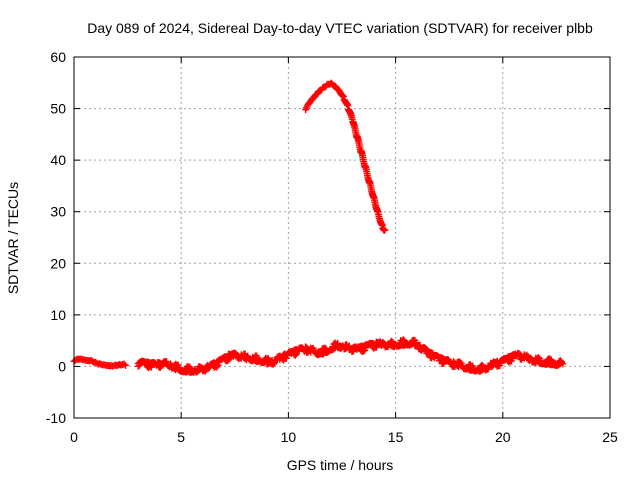 This screenshot has width=640, height=480. I want to click on y-tick-label: 10, so click(58, 315).